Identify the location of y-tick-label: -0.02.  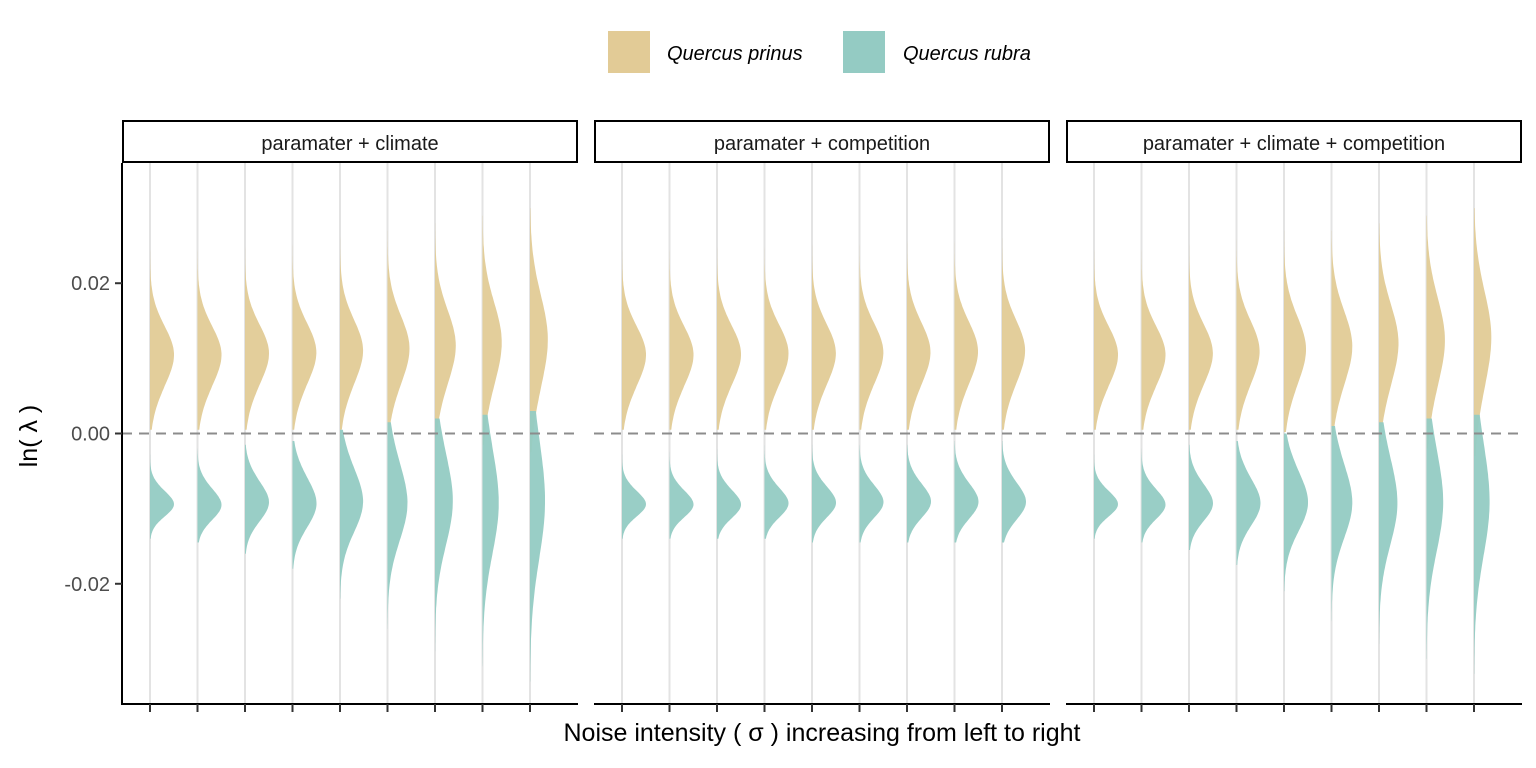
(87, 585).